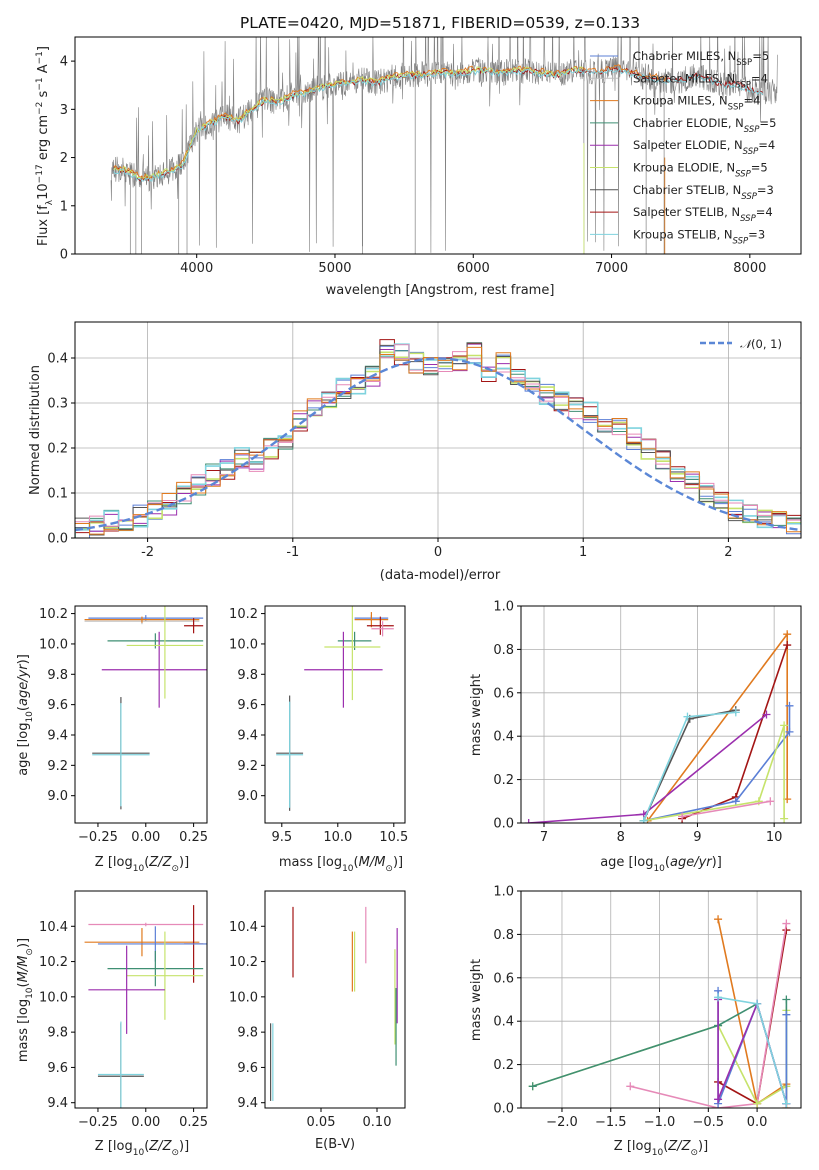 The height and width of the screenshot is (1170, 819). I want to click on histogram-step, so click(438, 442).